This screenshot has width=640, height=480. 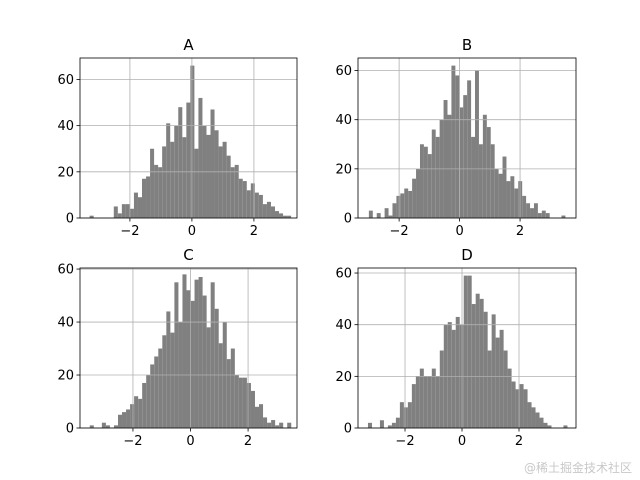 What do you see at coordinates (578, 467) in the screenshot?
I see `watermark: @稀土掘金技术社区` at bounding box center [578, 467].